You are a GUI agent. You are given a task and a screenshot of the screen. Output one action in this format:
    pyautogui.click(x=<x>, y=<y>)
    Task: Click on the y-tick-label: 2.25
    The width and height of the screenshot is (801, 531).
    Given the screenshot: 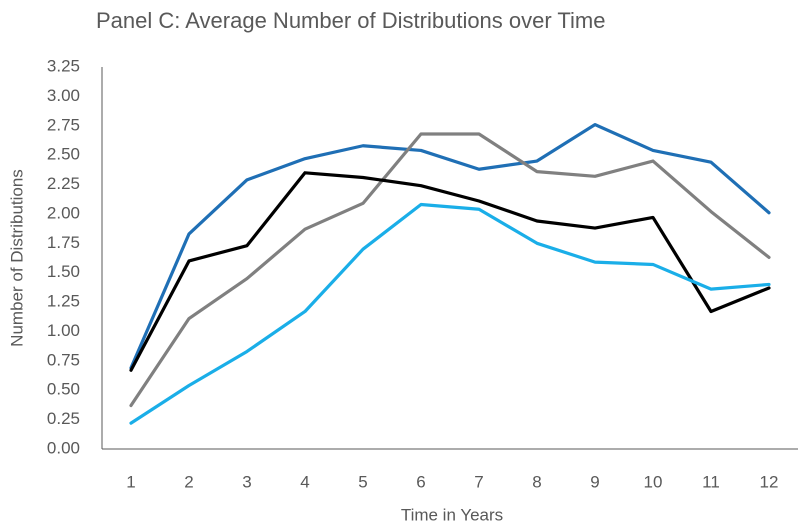 What is the action you would take?
    pyautogui.click(x=63, y=183)
    